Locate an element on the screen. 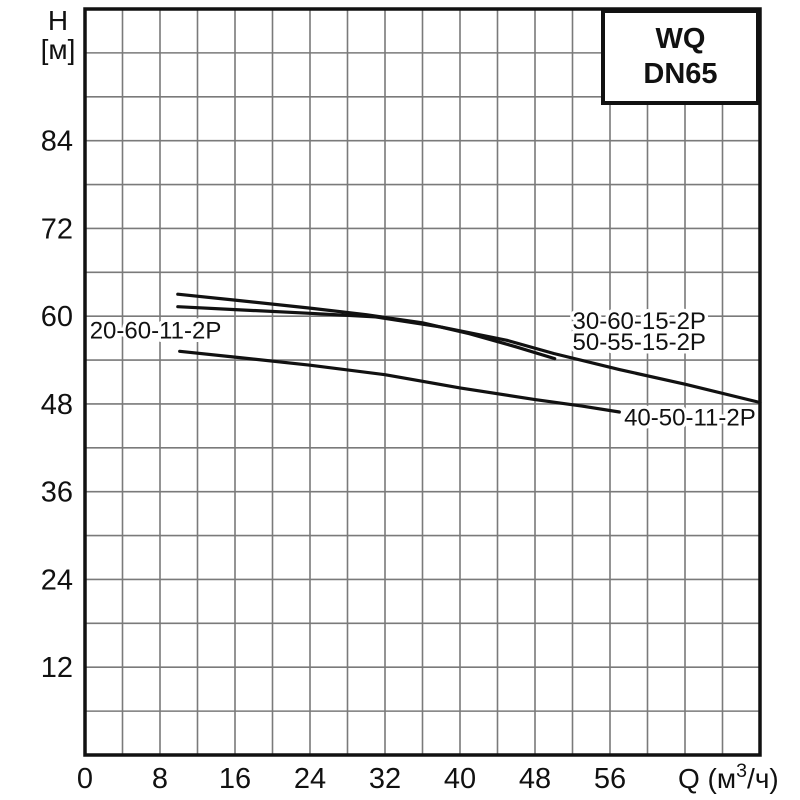 The height and width of the screenshot is (800, 800). x-tick-label: 56 is located at coordinates (610, 779).